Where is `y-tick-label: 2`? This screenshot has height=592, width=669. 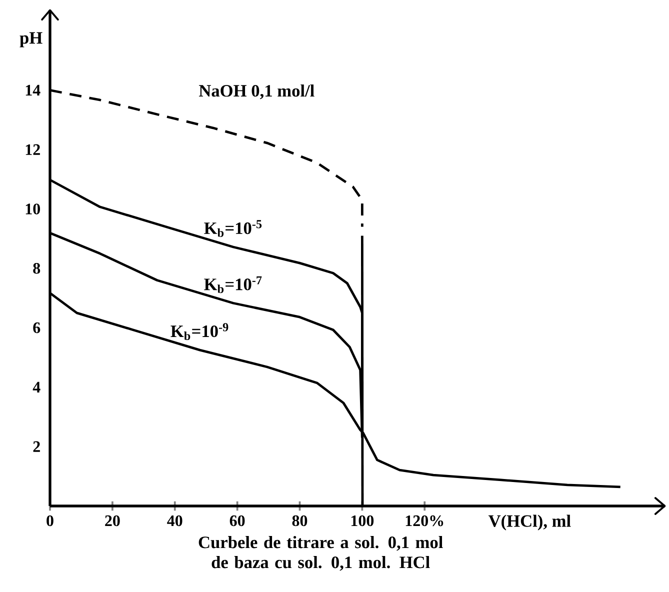 y-tick-label: 2 is located at coordinates (36, 446).